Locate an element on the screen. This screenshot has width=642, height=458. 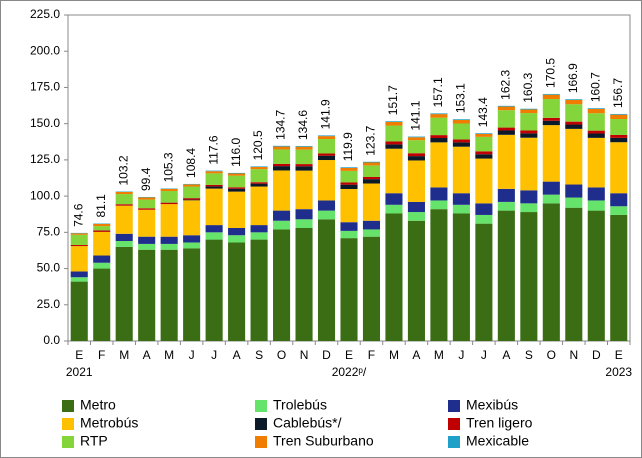
total-label: 160.7 is located at coordinates (595, 87).